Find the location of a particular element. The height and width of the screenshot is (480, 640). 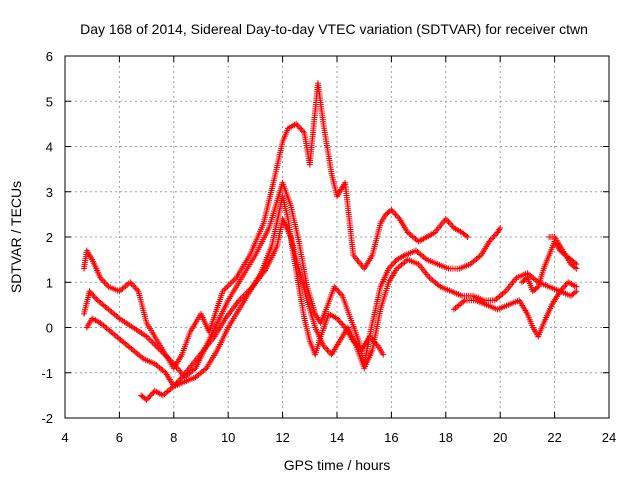

y-tick-label: 5 is located at coordinates (49, 101).